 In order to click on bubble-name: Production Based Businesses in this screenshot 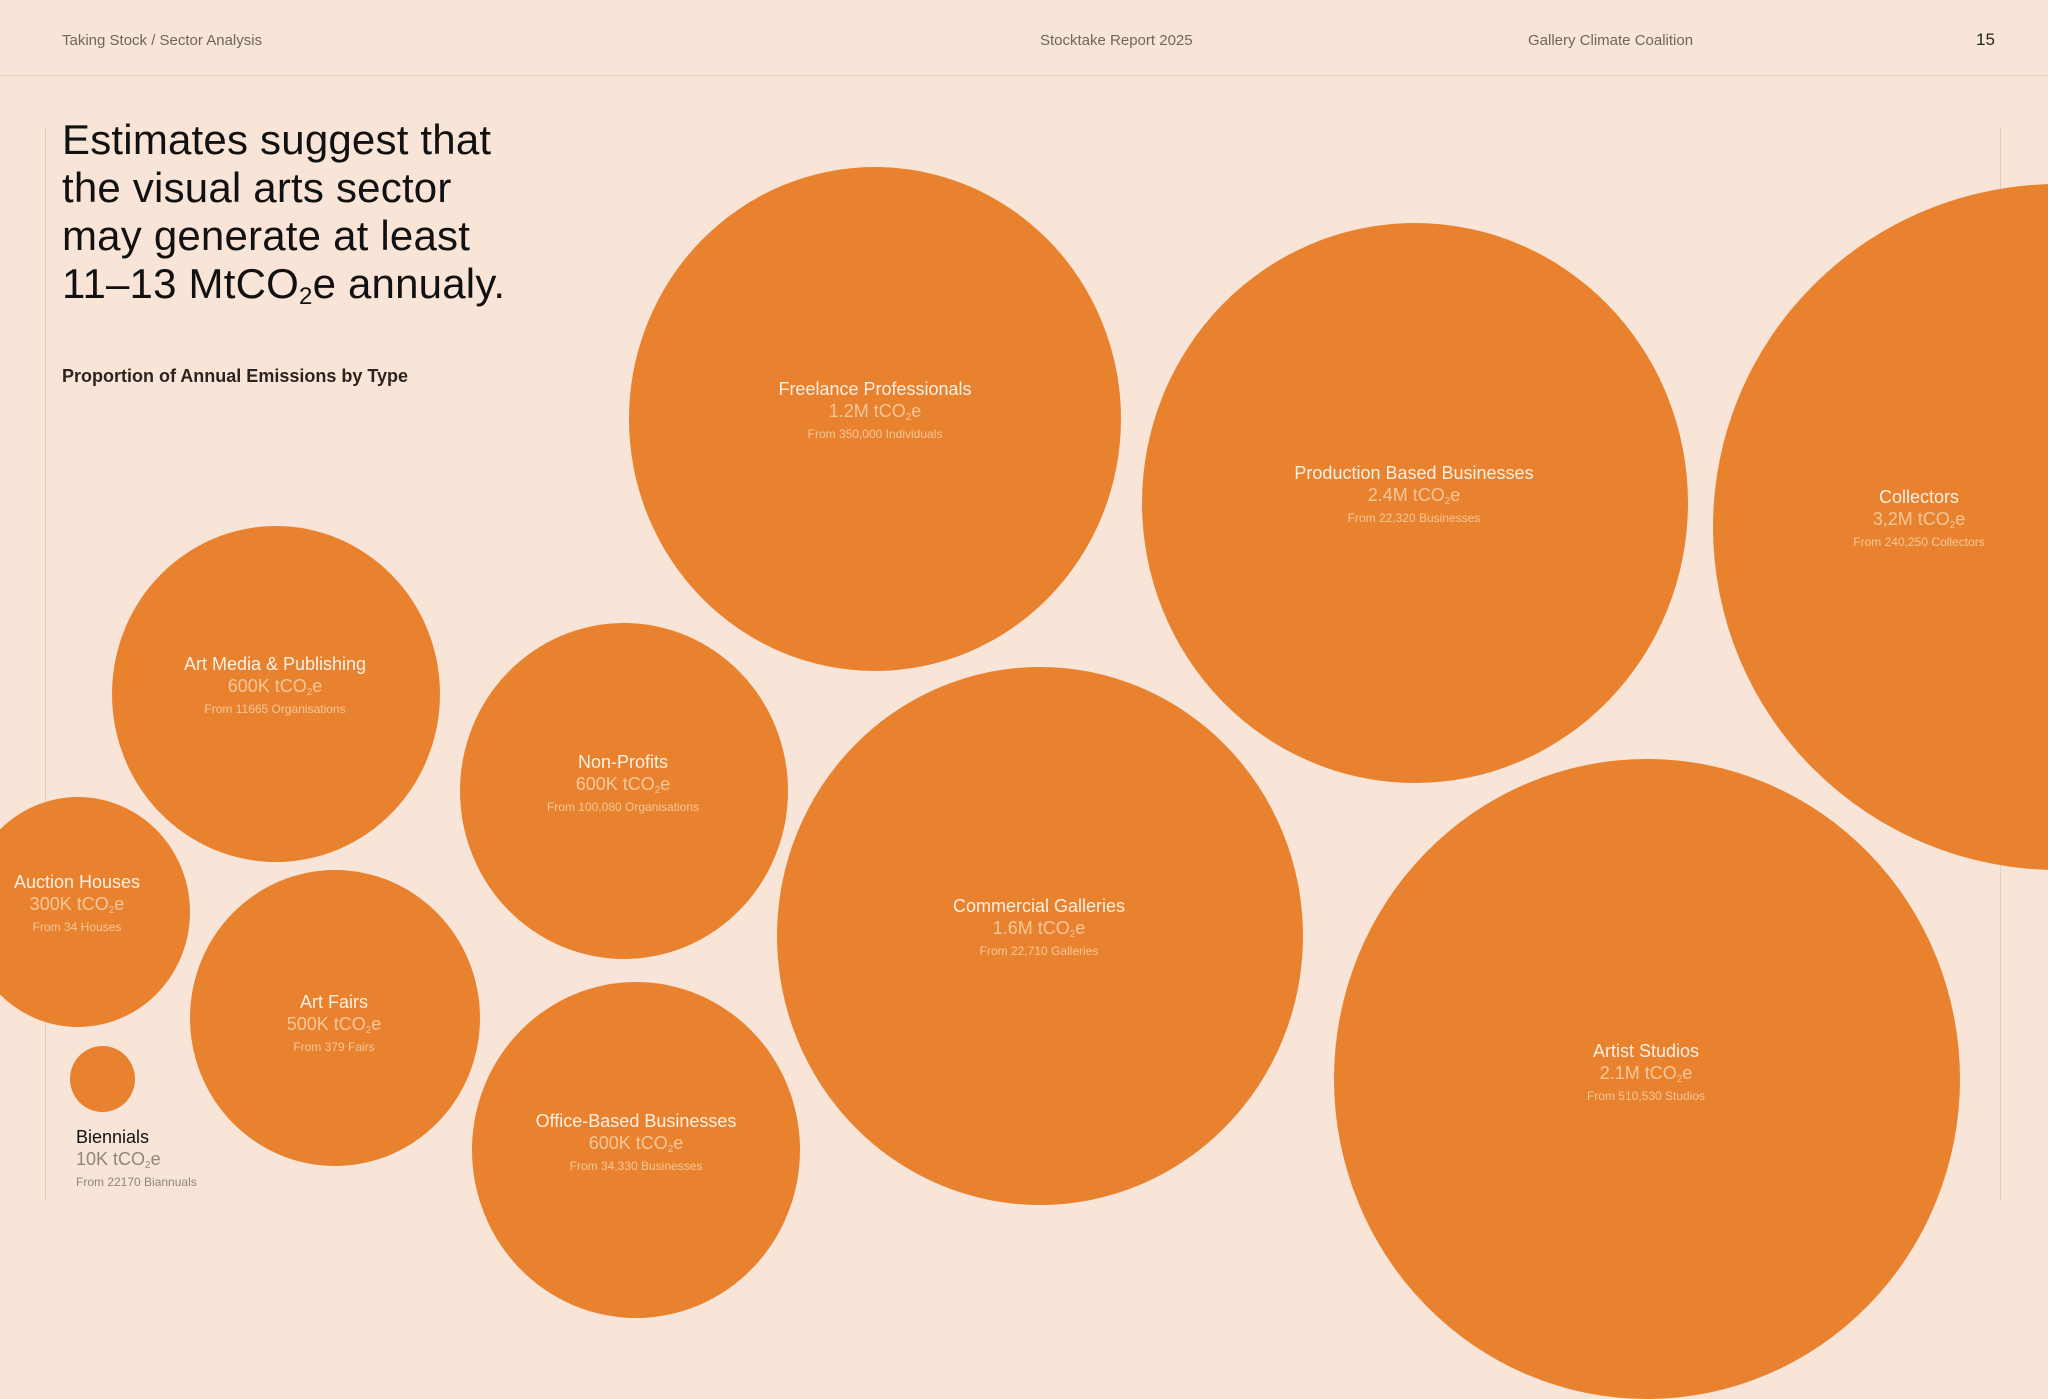, I will do `click(1414, 473)`.